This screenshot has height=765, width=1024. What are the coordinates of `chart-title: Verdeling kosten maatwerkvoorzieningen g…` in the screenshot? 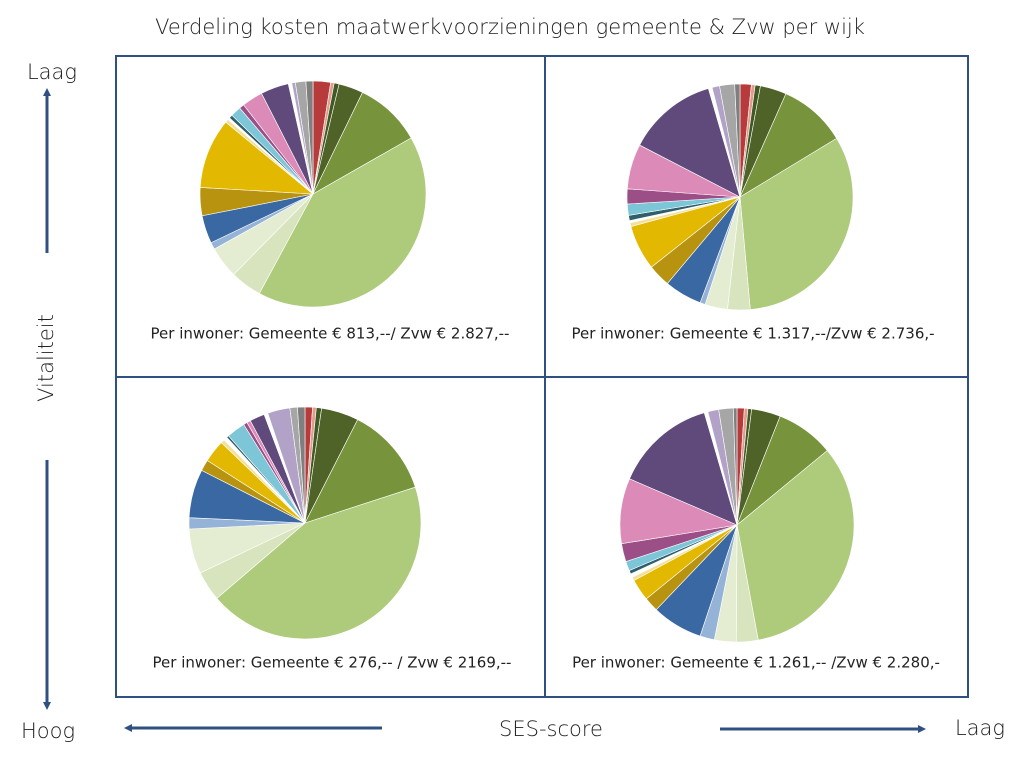 It's located at (510, 27).